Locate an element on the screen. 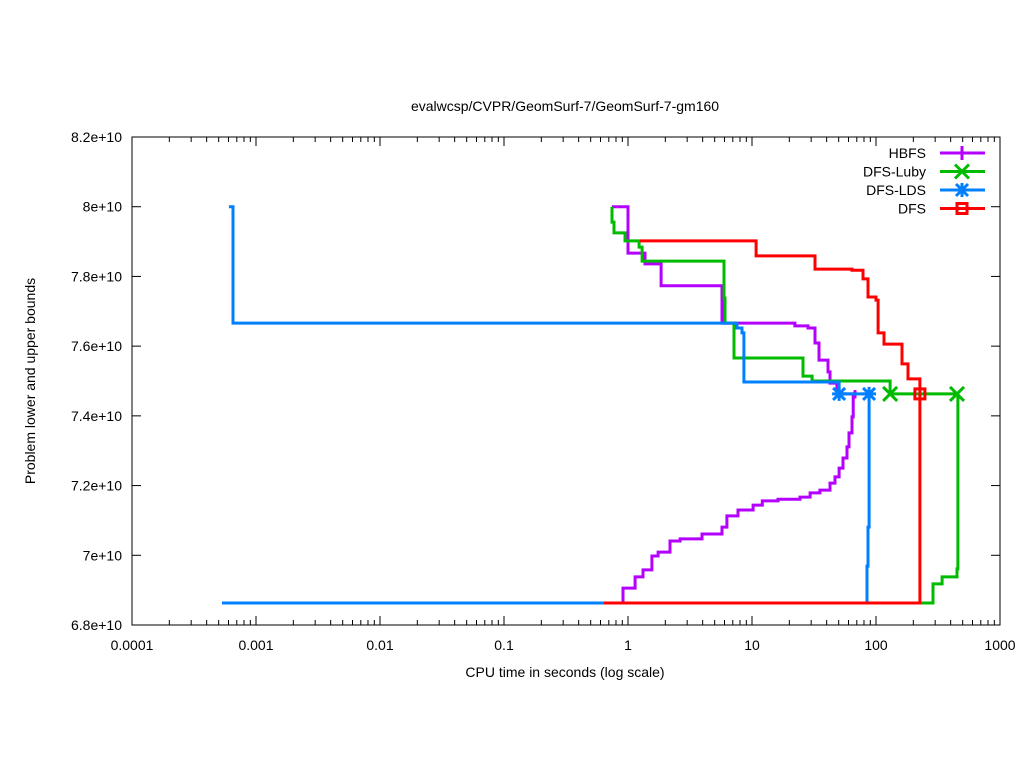 This screenshot has width=1024, height=773. legend-label: DFS is located at coordinates (912, 209).